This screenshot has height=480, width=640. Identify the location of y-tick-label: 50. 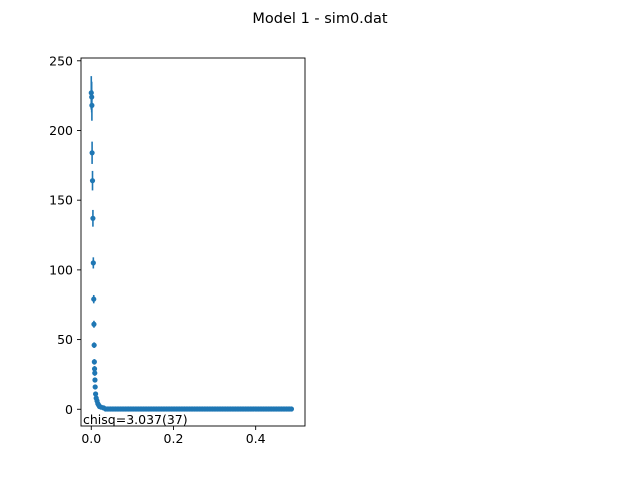
(65, 339).